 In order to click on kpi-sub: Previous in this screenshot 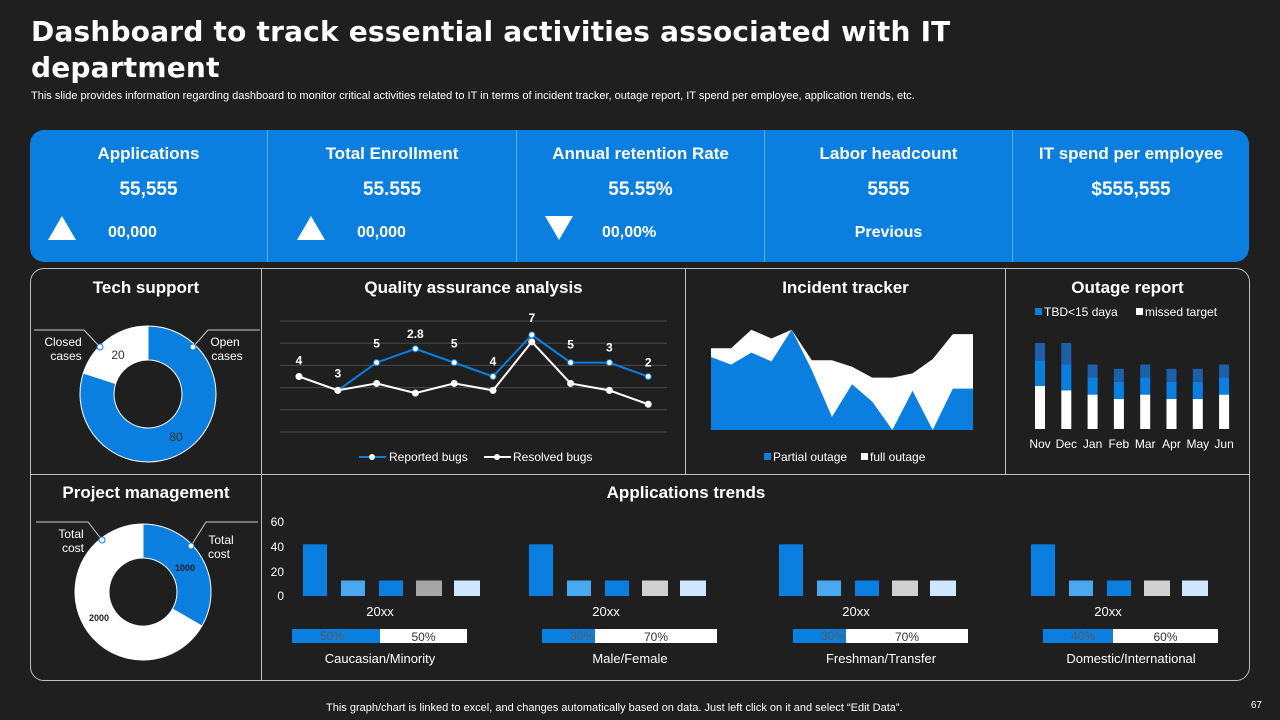, I will do `click(888, 232)`.